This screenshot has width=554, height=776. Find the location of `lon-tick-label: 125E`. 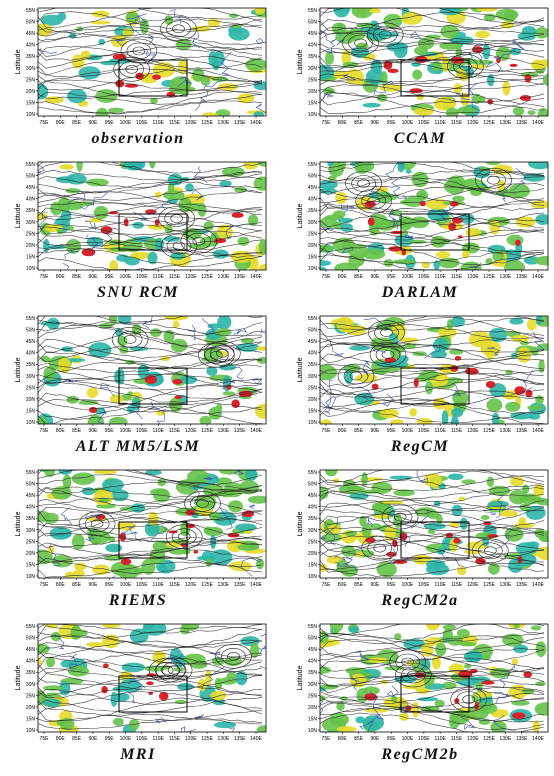

lon-tick-label: 125E is located at coordinates (489, 585).